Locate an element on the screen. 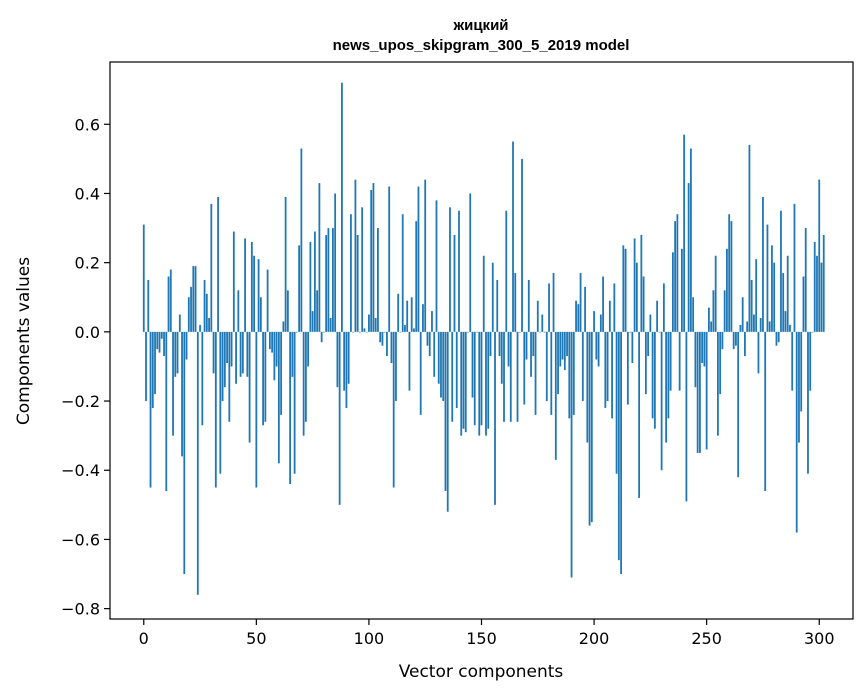 The height and width of the screenshot is (696, 867). y-tick-label-2: −0.4 is located at coordinates (80, 470).